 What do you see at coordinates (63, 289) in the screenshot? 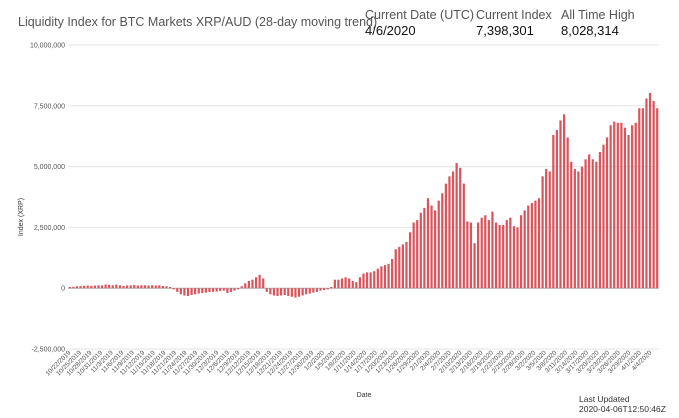
I see `y-tick-label: 0` at bounding box center [63, 289].